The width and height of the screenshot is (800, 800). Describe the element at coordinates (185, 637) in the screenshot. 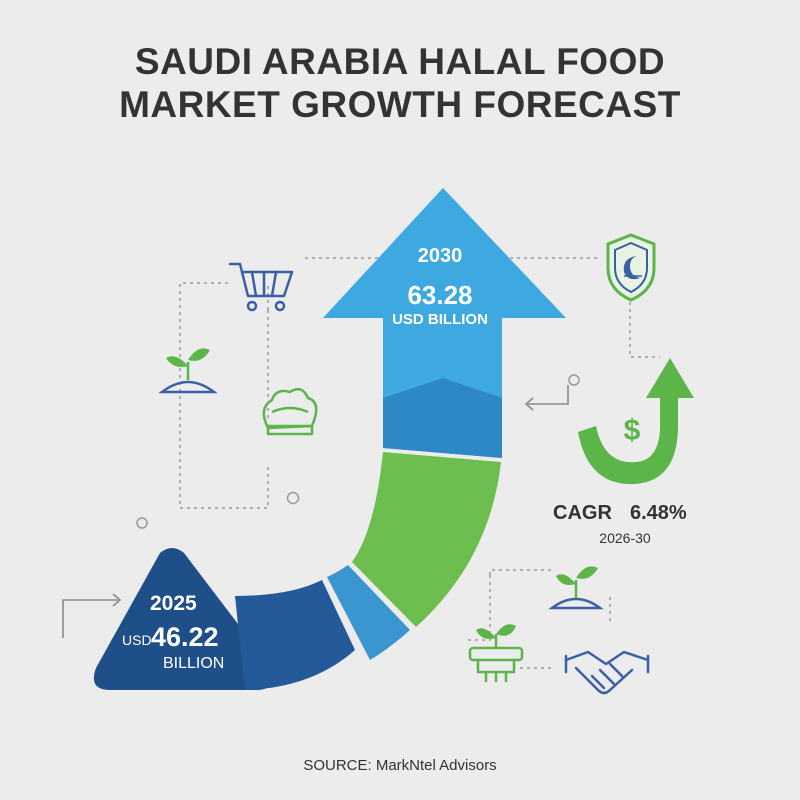

I see `forecast-2025-value: 46.22` at that location.